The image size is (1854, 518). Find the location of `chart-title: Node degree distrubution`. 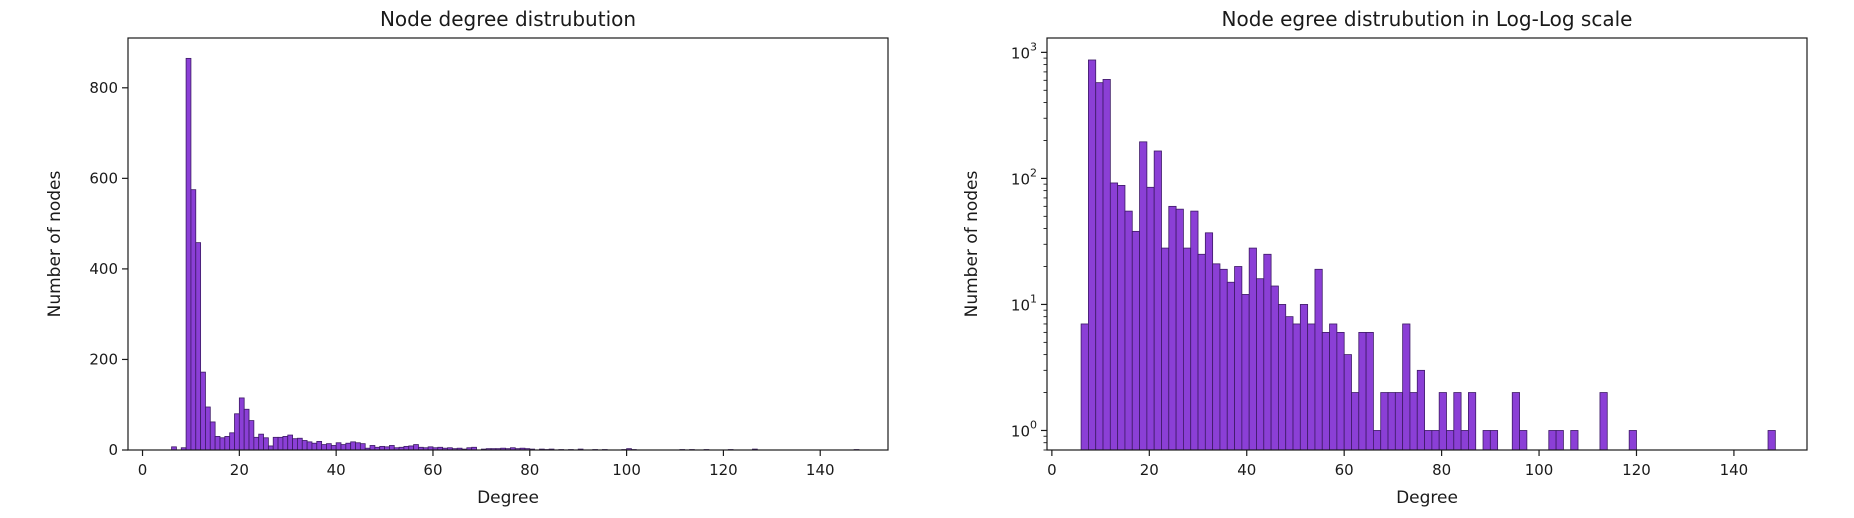

chart-title: Node degree distrubution is located at coordinates (508, 19).